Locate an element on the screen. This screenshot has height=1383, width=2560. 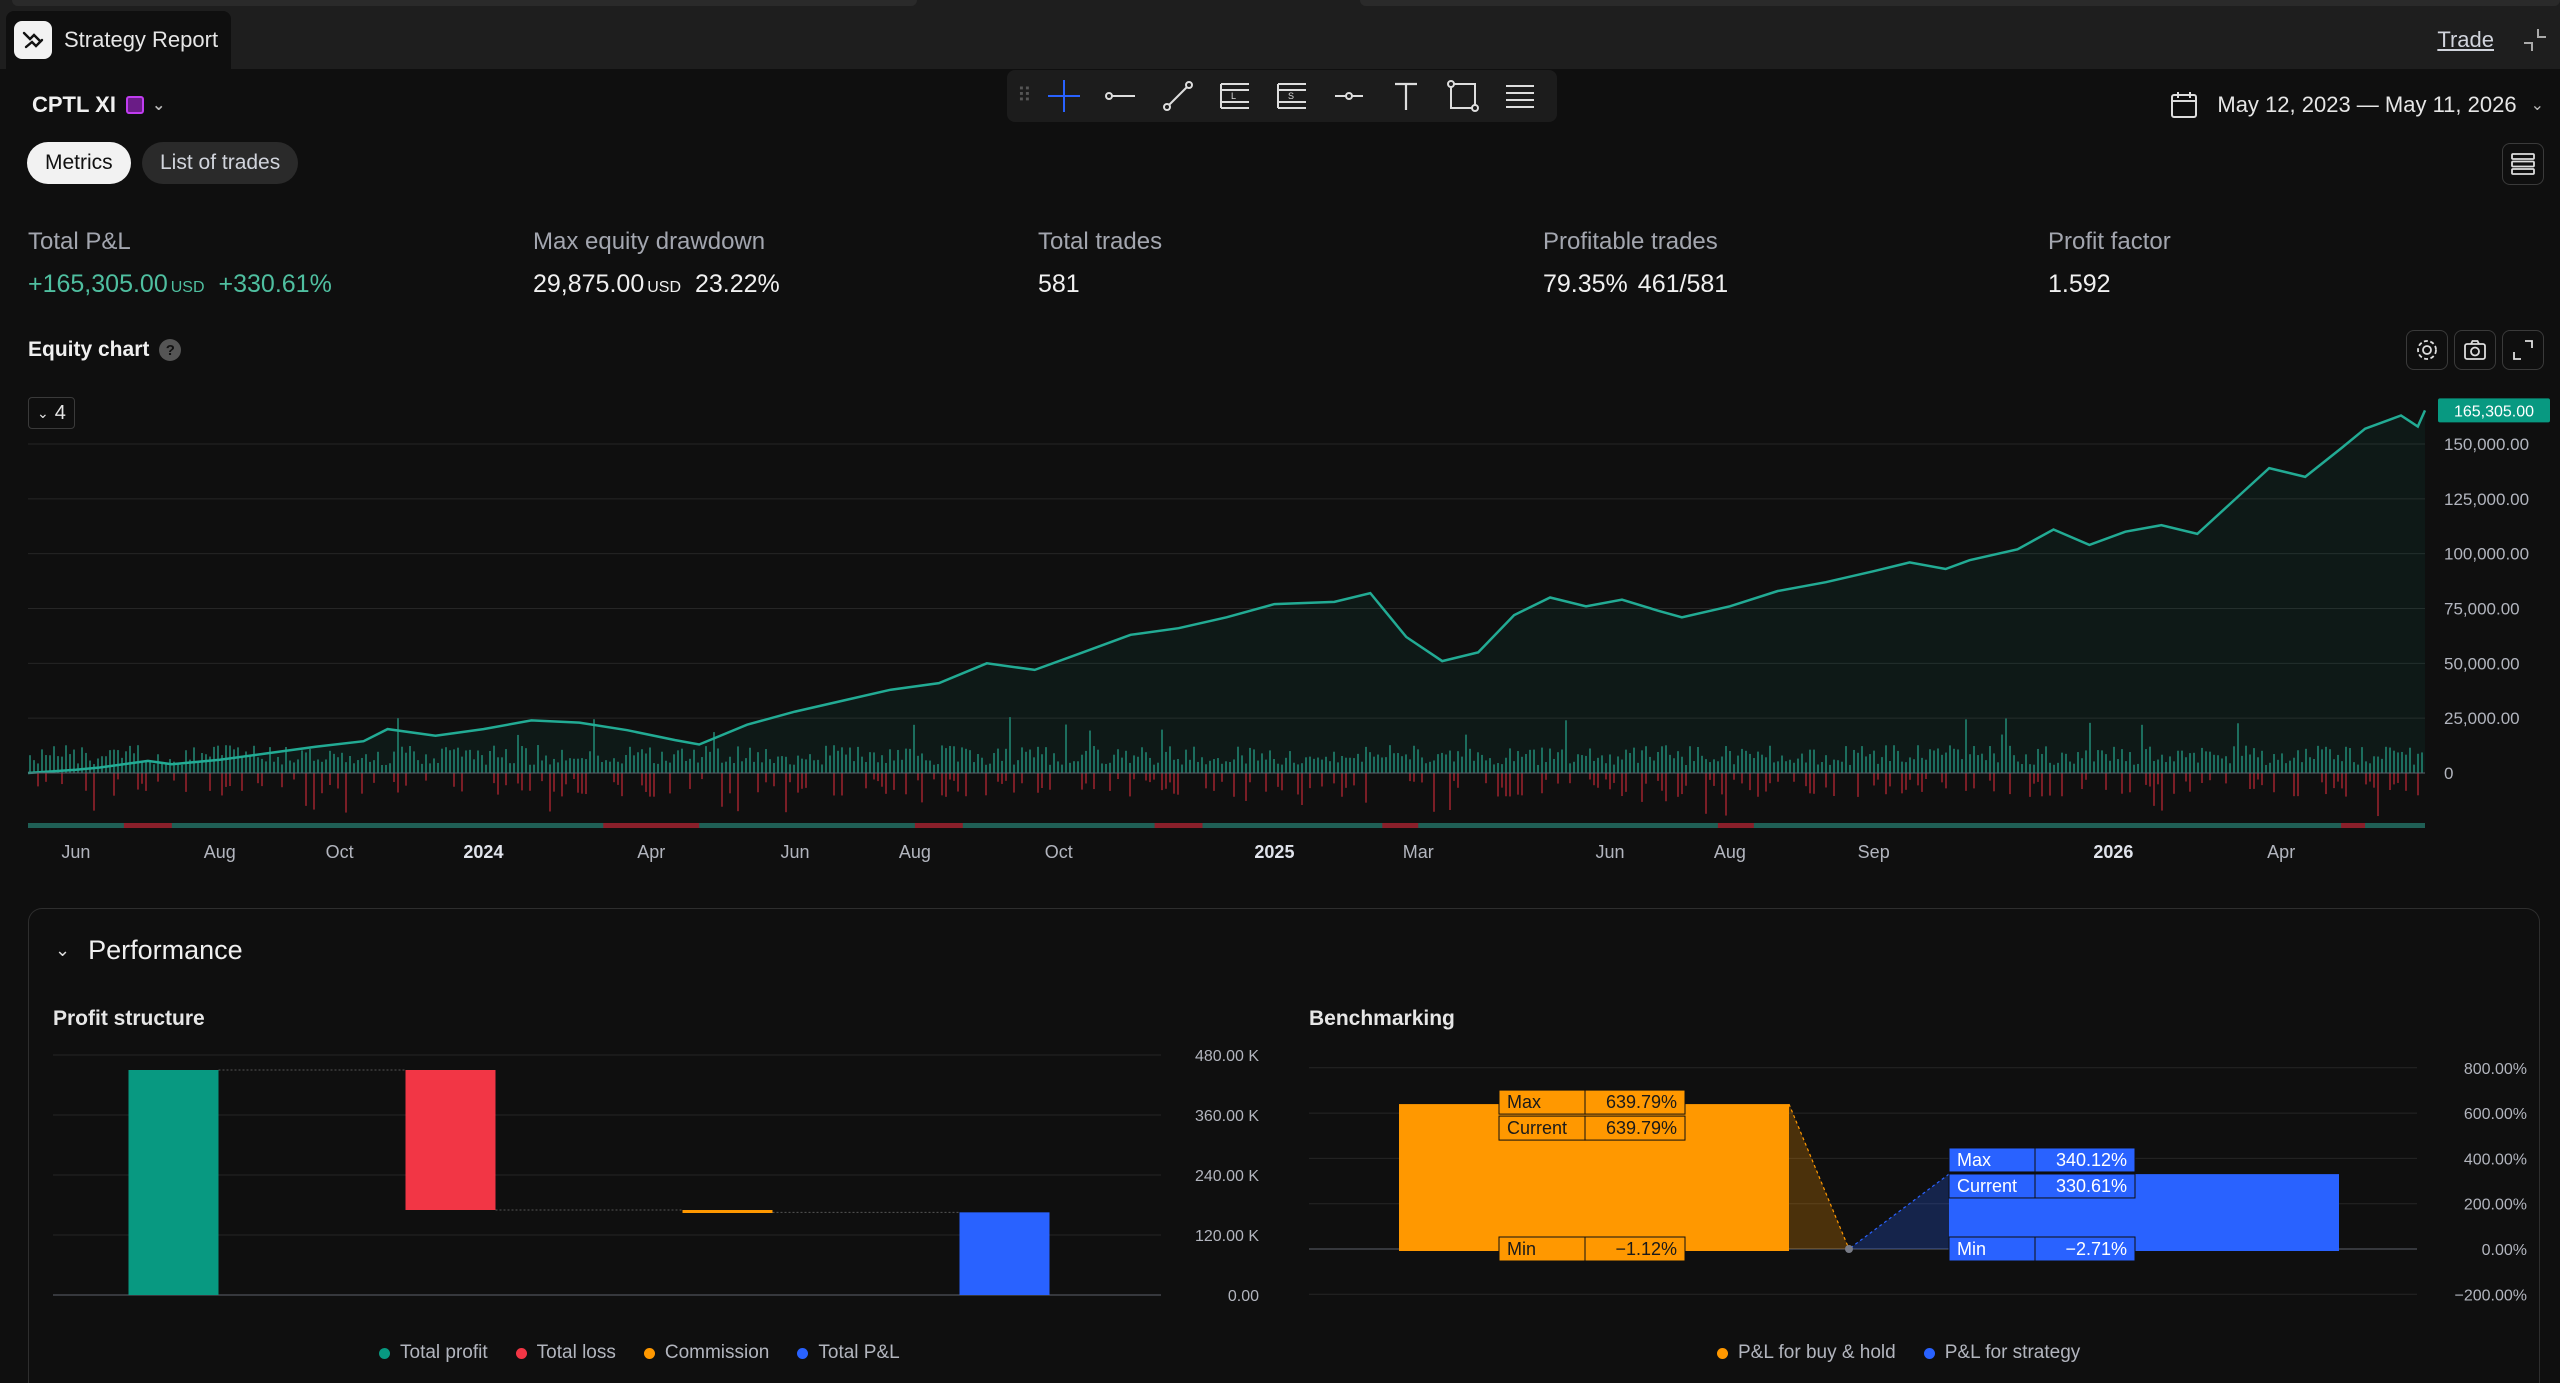
x-tick-label: Jun is located at coordinates (795, 852).